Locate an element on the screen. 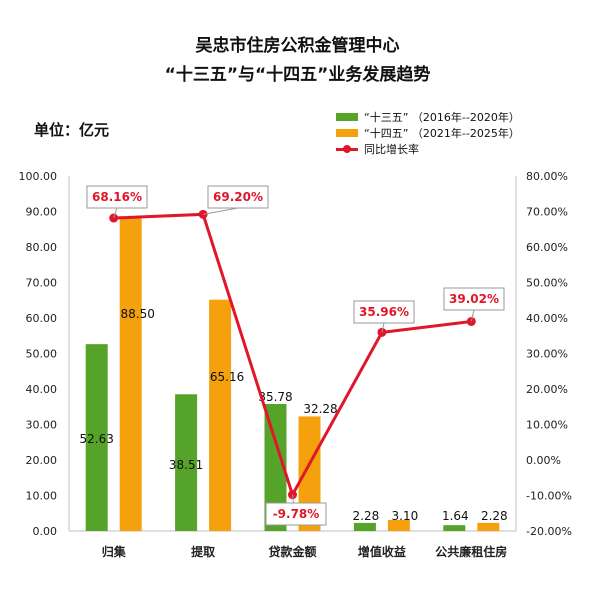  y-tick-label-right: 40.00% is located at coordinates (547, 318).